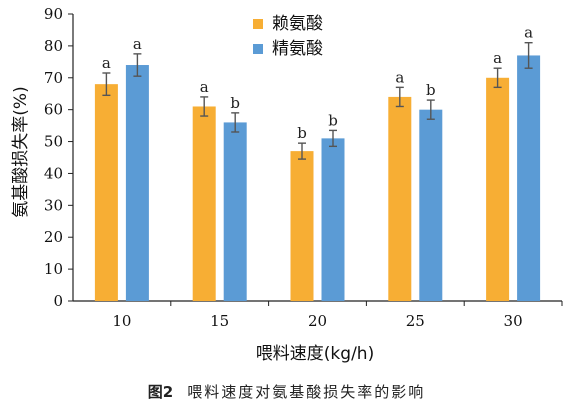 This screenshot has width=573, height=414. Describe the element at coordinates (513, 321) in the screenshot. I see `x-tick-label: 30` at that location.